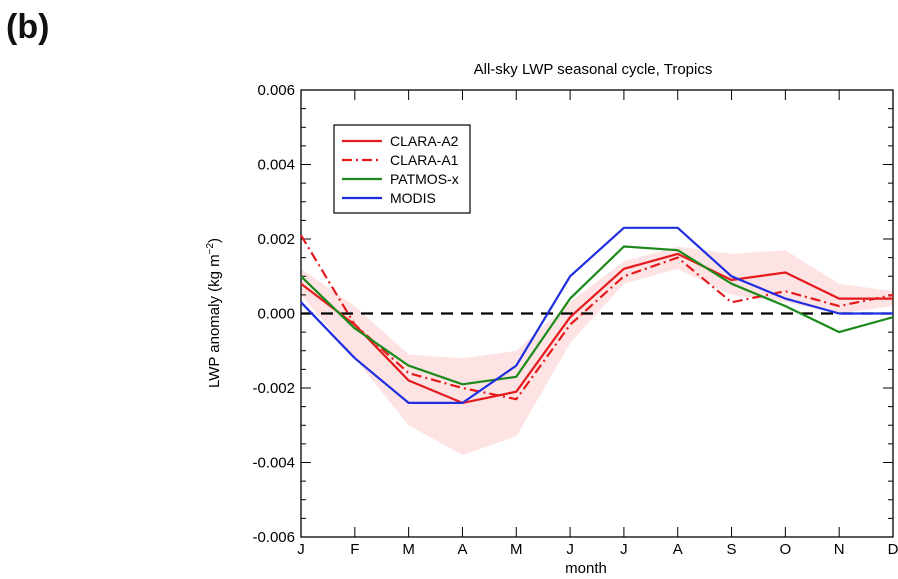 Image resolution: width=898 pixels, height=579 pixels. I want to click on y-tick-label: -0.002, so click(273, 388).